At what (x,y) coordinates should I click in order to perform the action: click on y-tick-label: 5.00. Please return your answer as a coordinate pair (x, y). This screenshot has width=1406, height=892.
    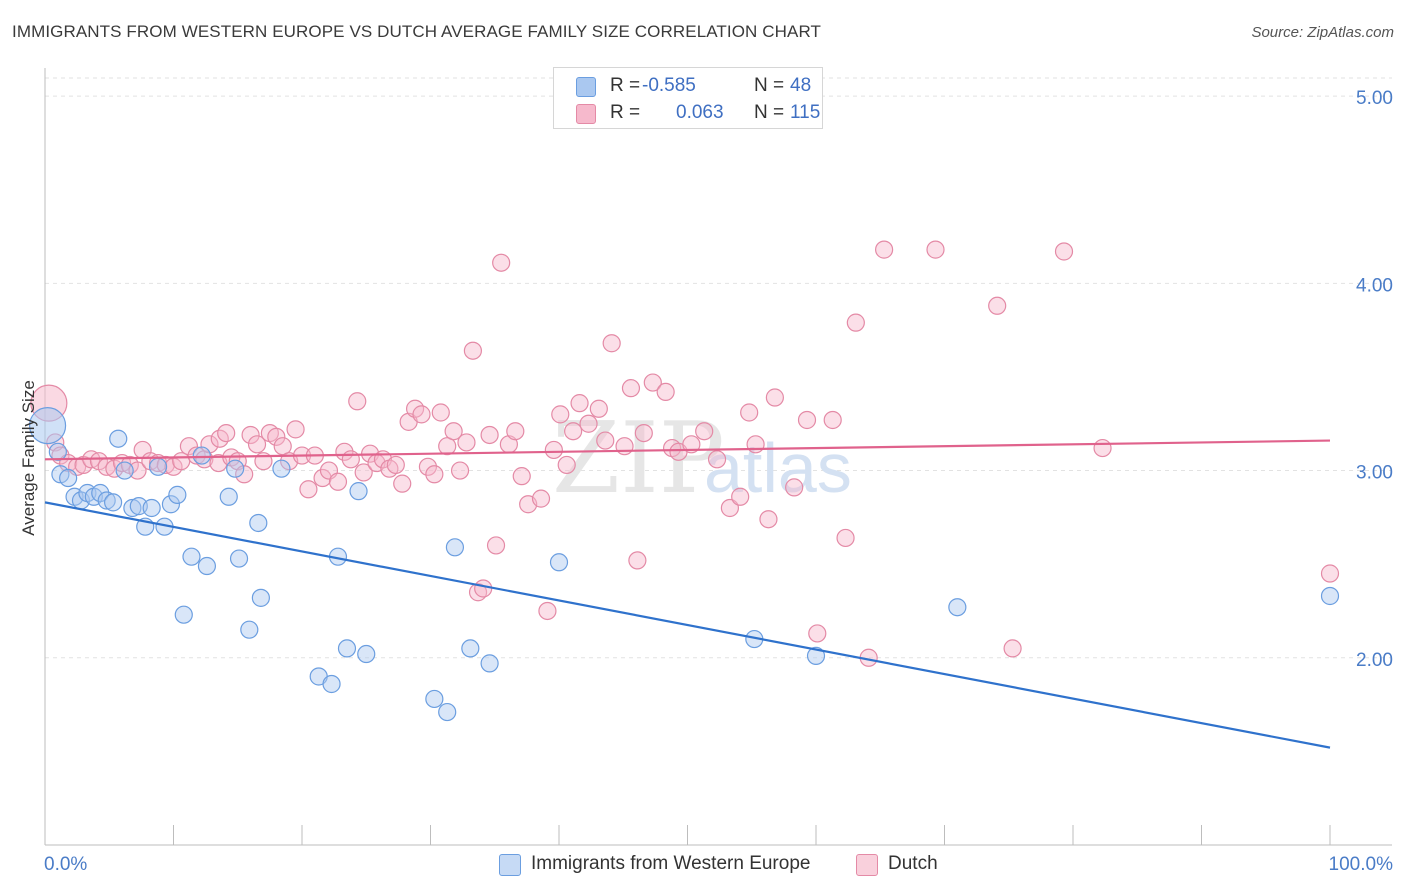
    Looking at the image, I should click on (1374, 98).